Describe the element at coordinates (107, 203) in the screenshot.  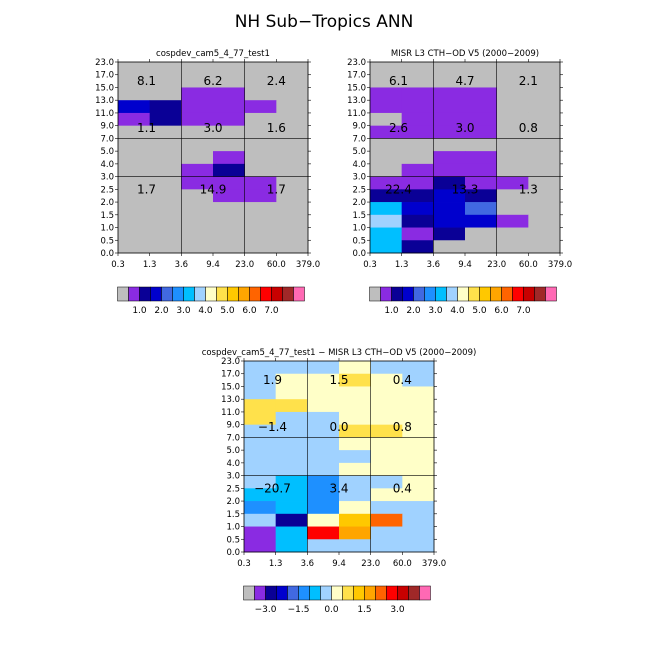
I see `y-tick-label: 2.0` at that location.